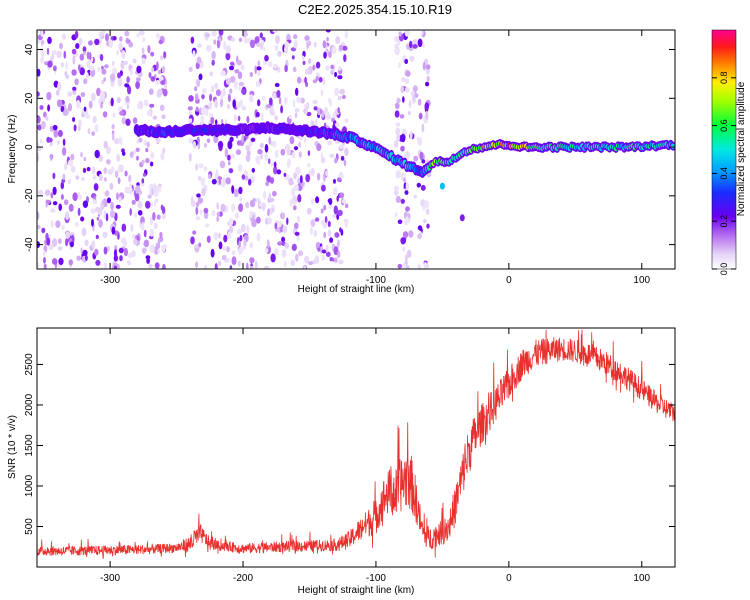 The image size is (750, 600). I want to click on y-tick-label: -40, so click(29, 244).